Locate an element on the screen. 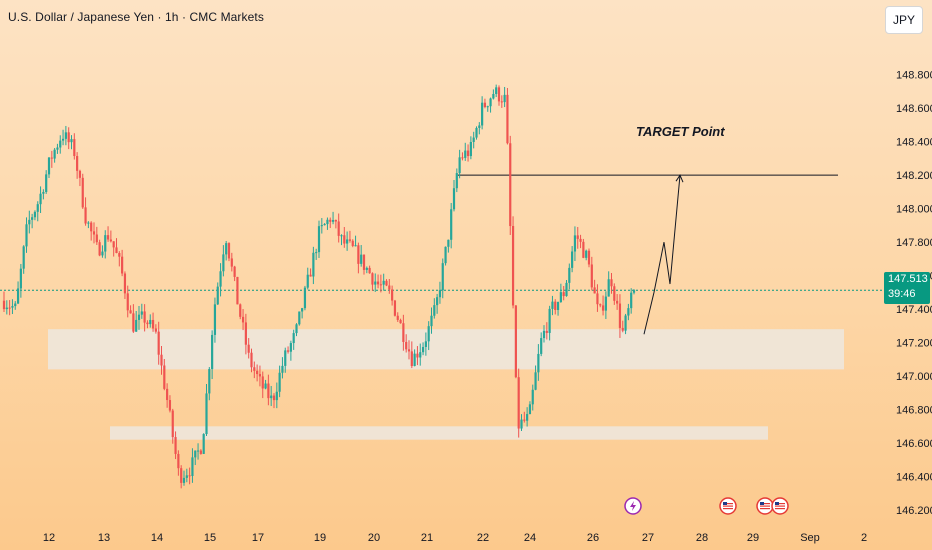 The image size is (932, 550). x-tick-label: Sep is located at coordinates (810, 538).